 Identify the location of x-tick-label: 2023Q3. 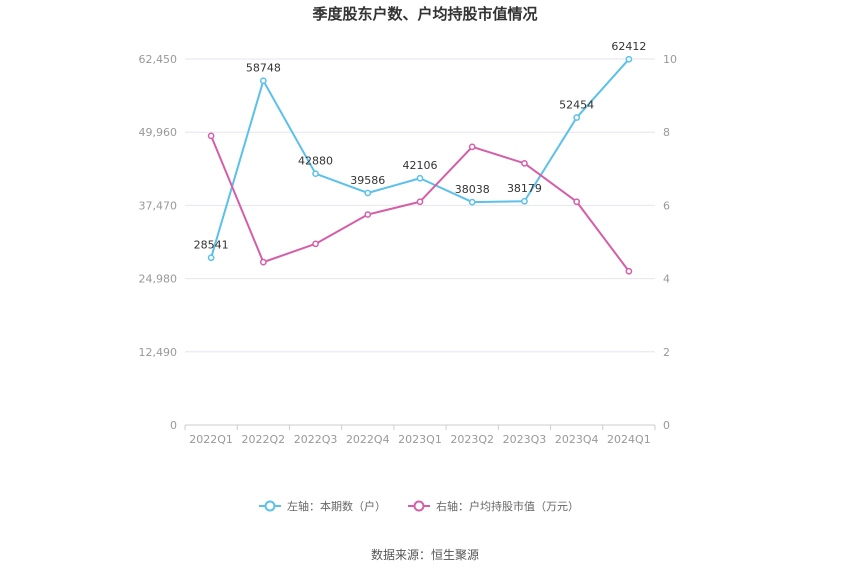
(525, 439).